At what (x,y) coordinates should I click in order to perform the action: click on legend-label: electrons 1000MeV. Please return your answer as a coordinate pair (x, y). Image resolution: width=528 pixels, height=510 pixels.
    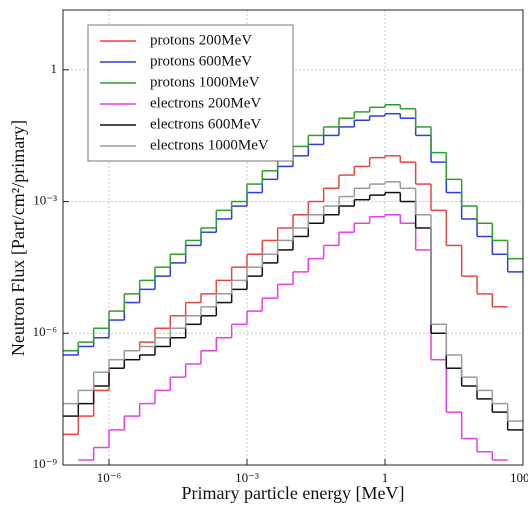
    Looking at the image, I should click on (209, 145).